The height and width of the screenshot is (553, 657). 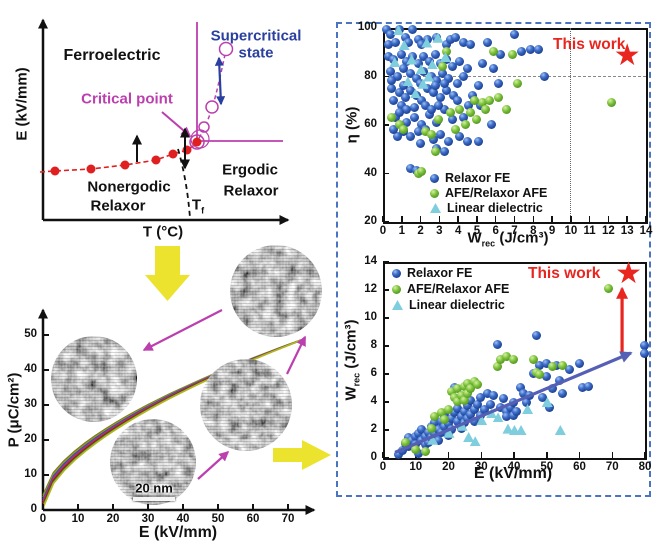 What do you see at coordinates (352, 125) in the screenshot?
I see `plot1-y-axis-label: η (%)` at bounding box center [352, 125].